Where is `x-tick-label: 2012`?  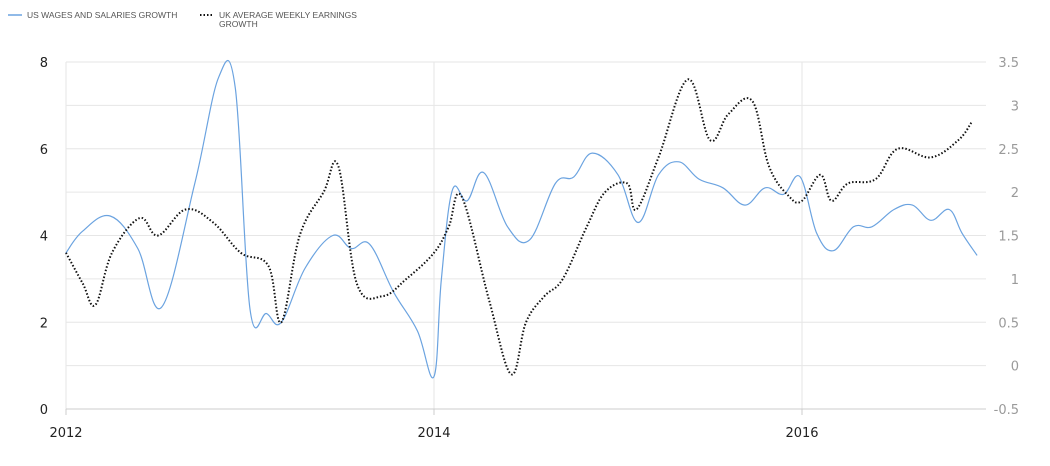
x-tick-label: 2012 is located at coordinates (65, 433).